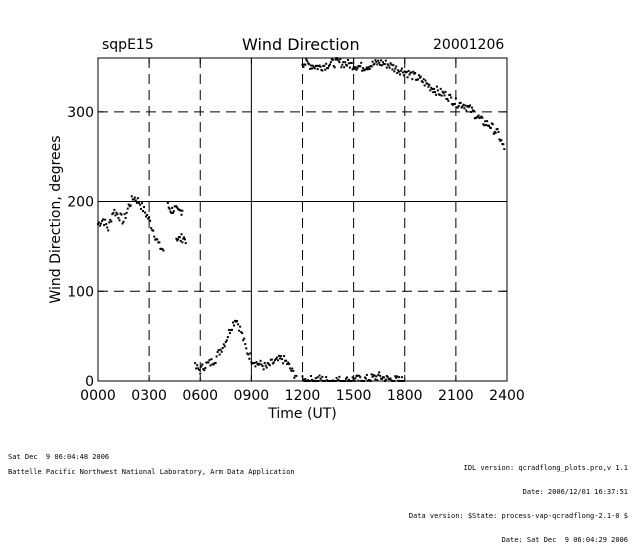  What do you see at coordinates (354, 396) in the screenshot?
I see `x-tick-label: 1500` at bounding box center [354, 396].